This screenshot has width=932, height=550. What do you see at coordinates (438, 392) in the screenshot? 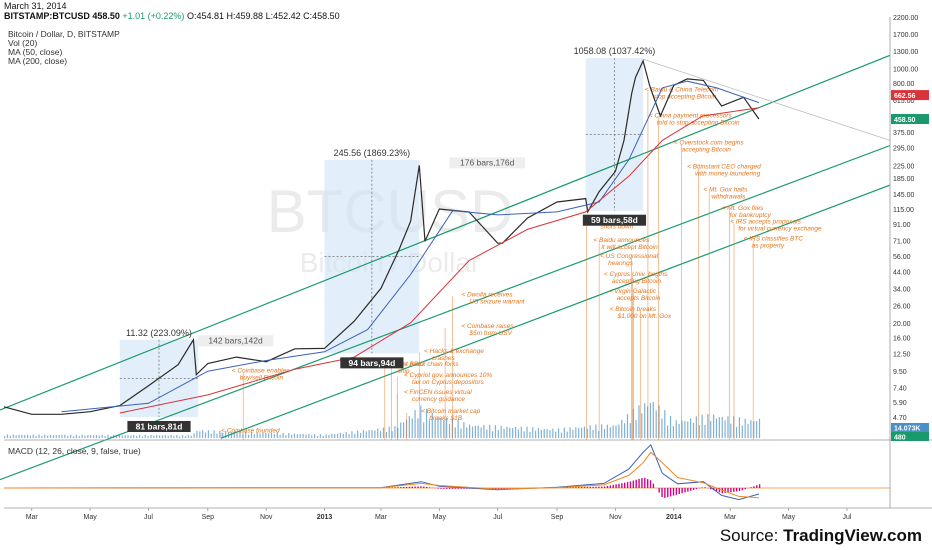
I see `event-label: < FinCEN issues virtual` at bounding box center [438, 392].